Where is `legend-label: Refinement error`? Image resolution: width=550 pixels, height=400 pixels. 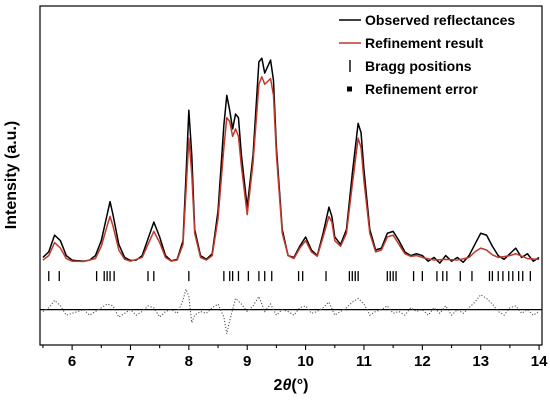
legend-label: Refinement error is located at coordinates (421, 89).